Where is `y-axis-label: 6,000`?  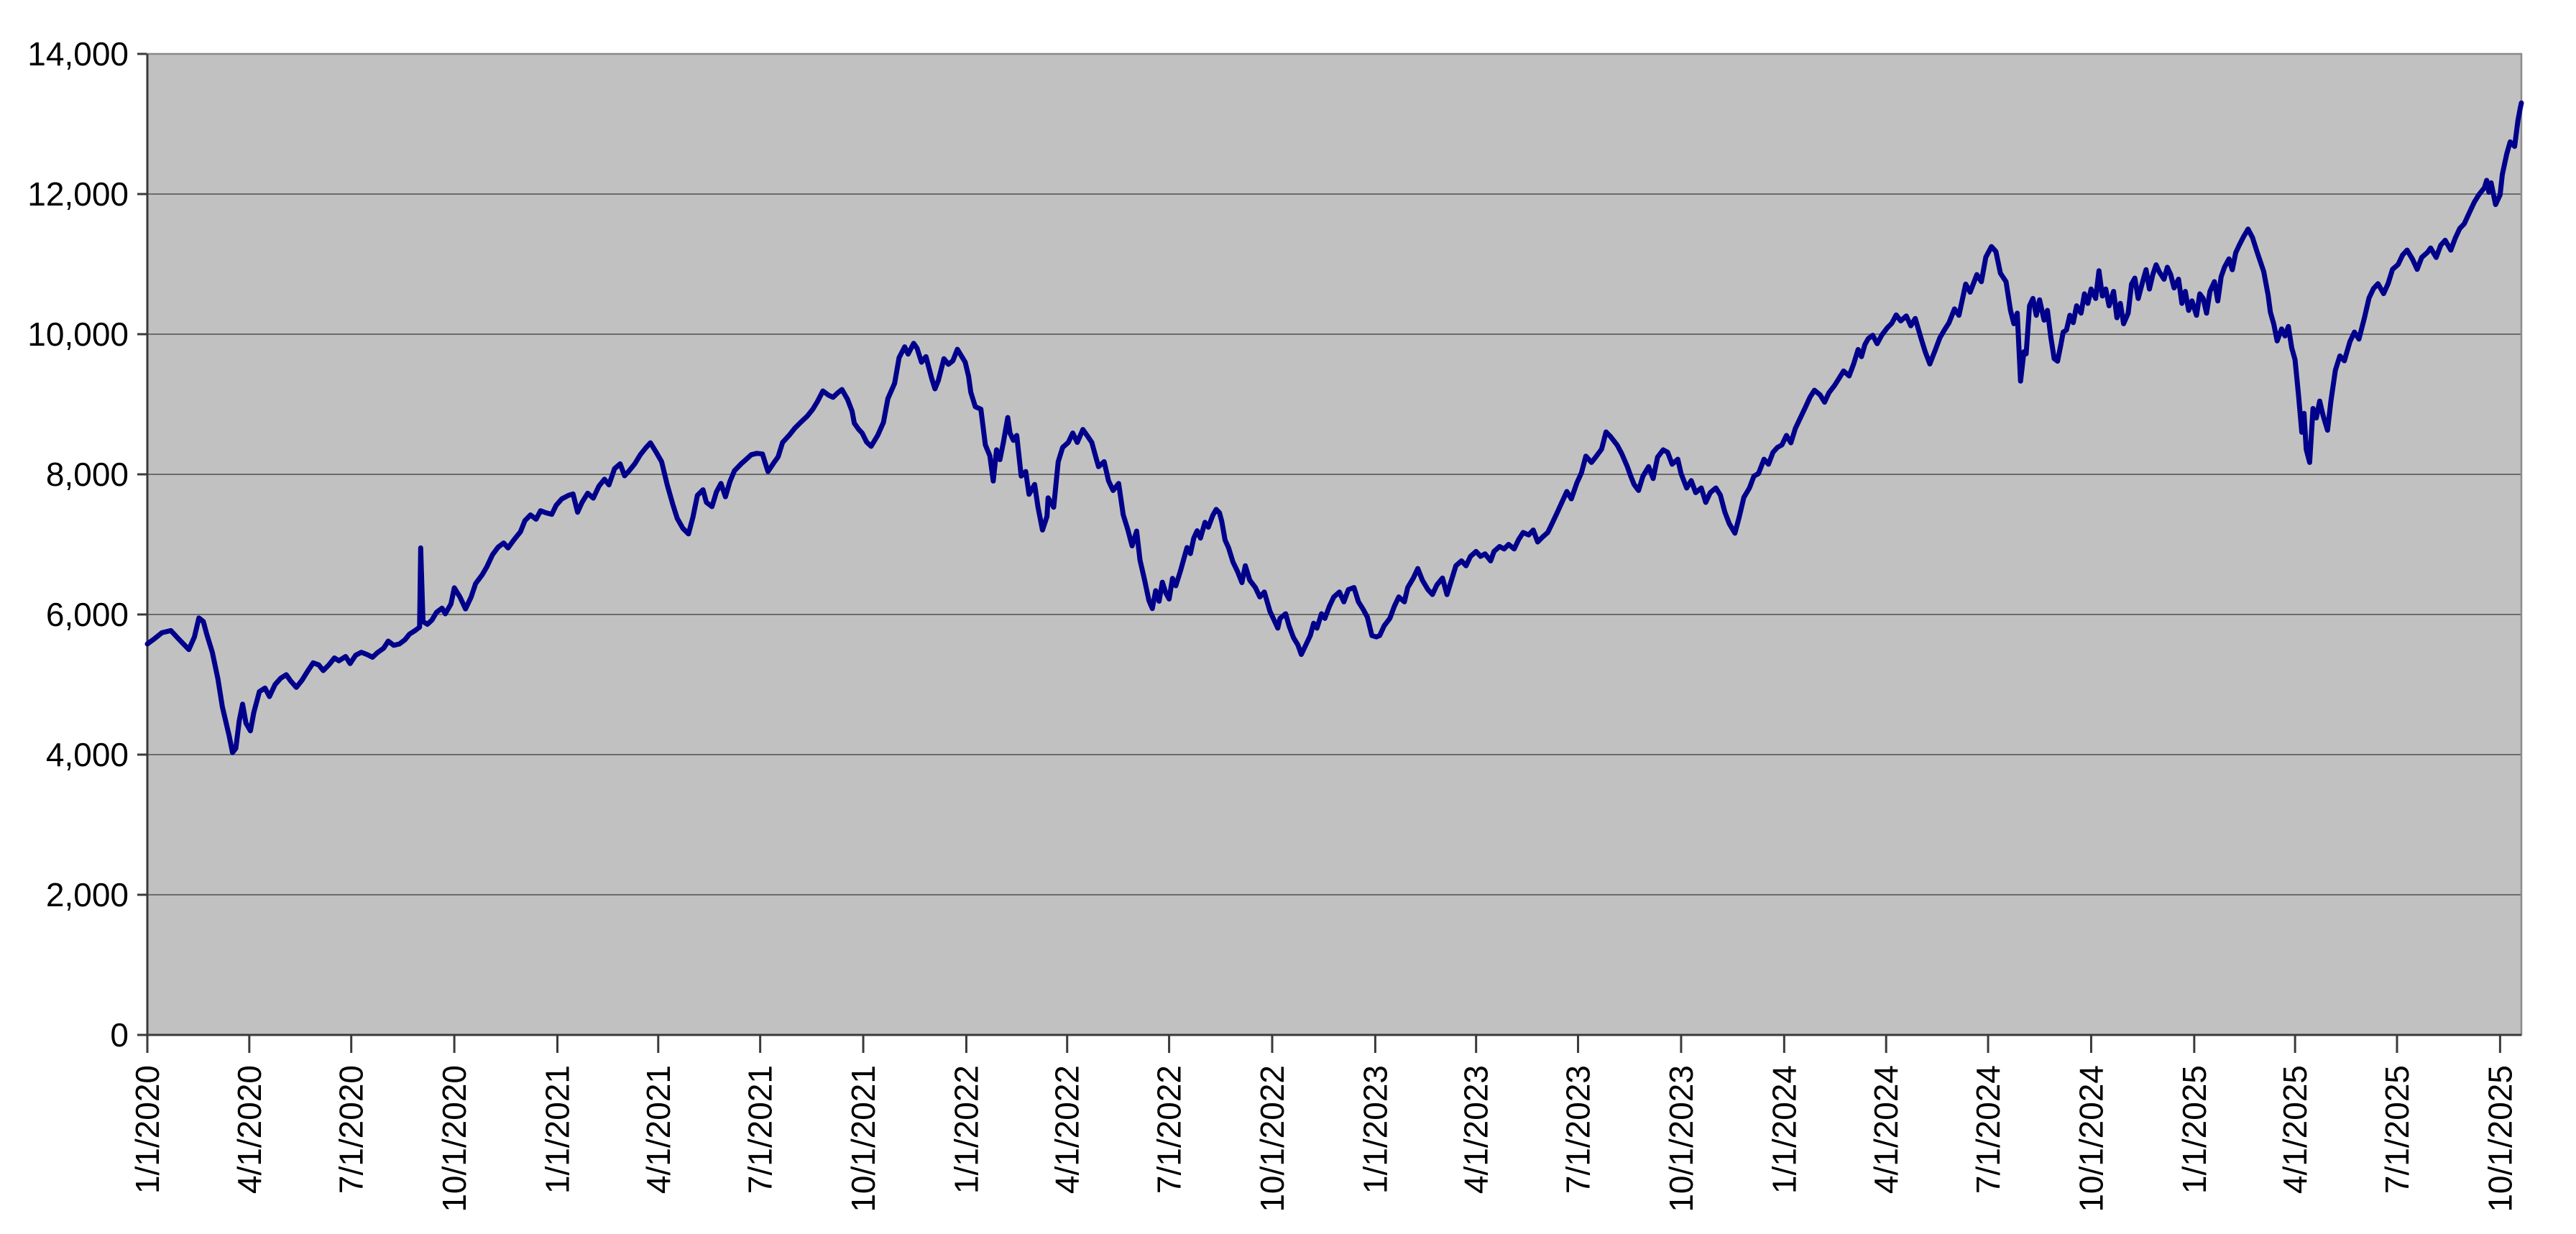
y-axis-label: 6,000 is located at coordinates (87, 614).